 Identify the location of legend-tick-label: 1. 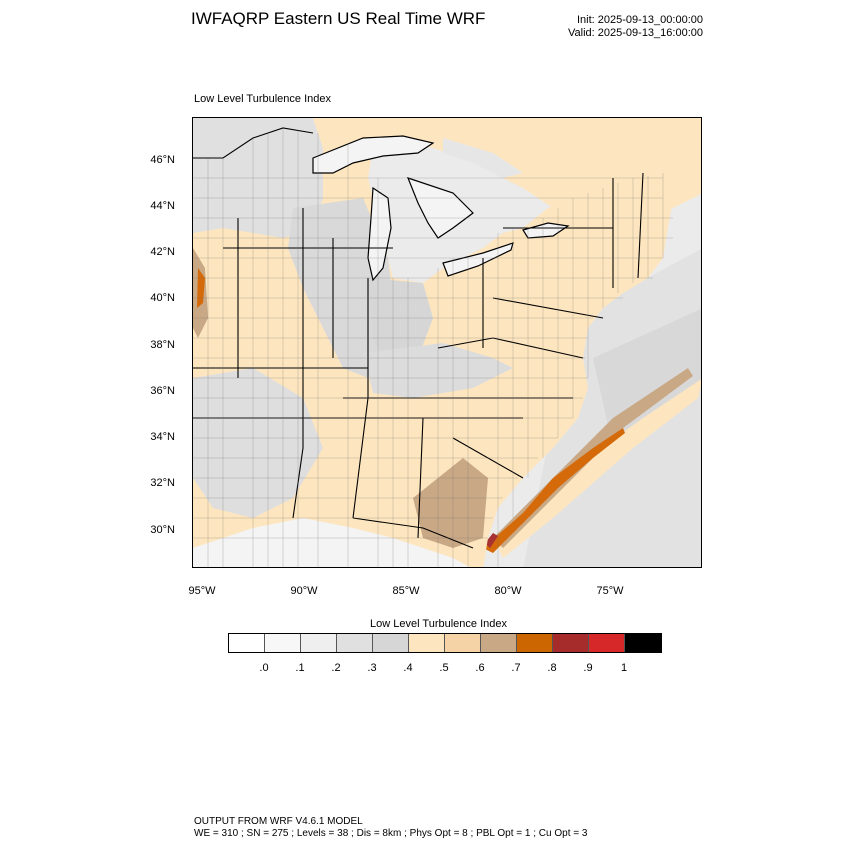
(624, 668).